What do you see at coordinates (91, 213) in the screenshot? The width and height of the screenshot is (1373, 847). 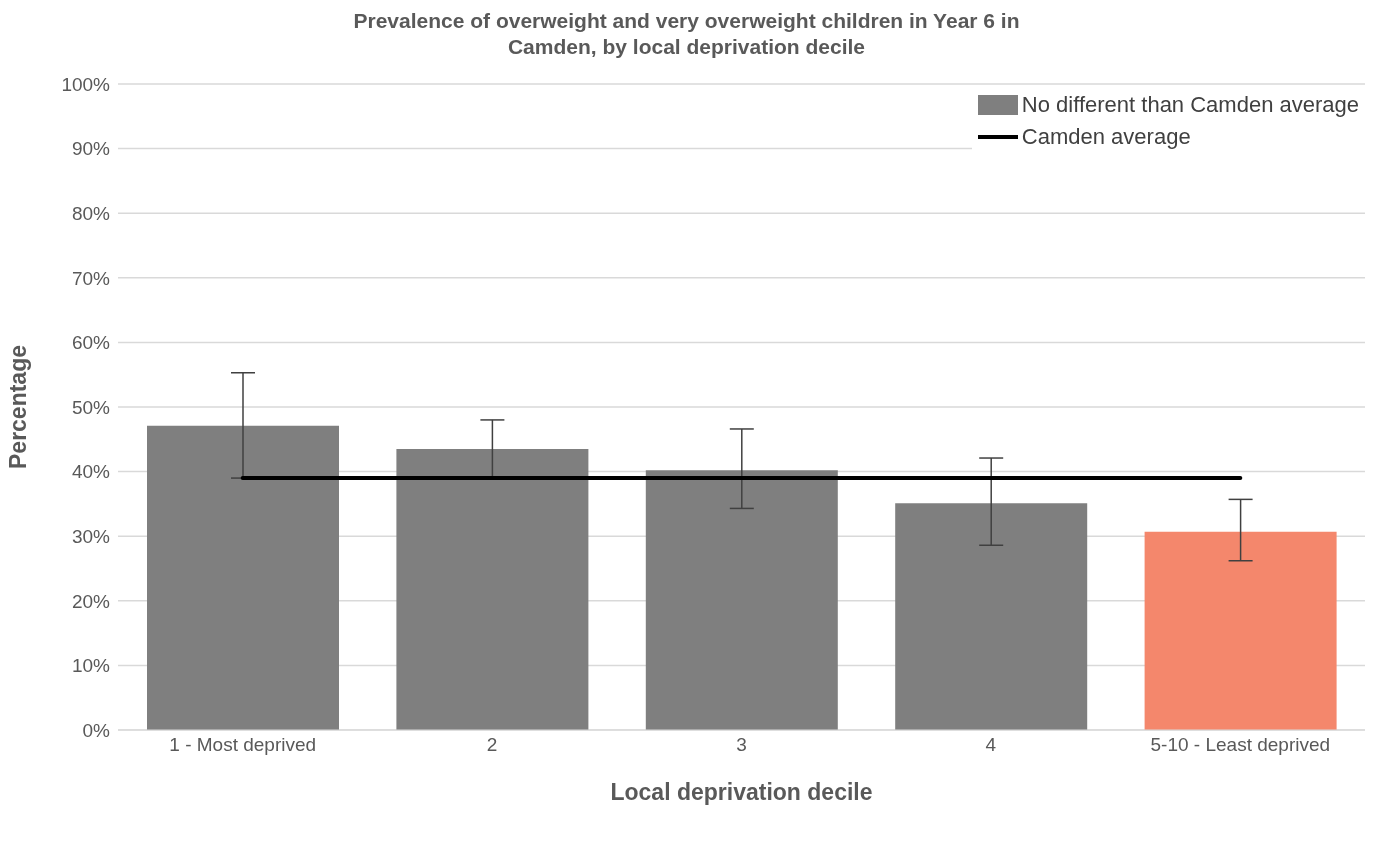 I see `y-tick-label: 80%` at bounding box center [91, 213].